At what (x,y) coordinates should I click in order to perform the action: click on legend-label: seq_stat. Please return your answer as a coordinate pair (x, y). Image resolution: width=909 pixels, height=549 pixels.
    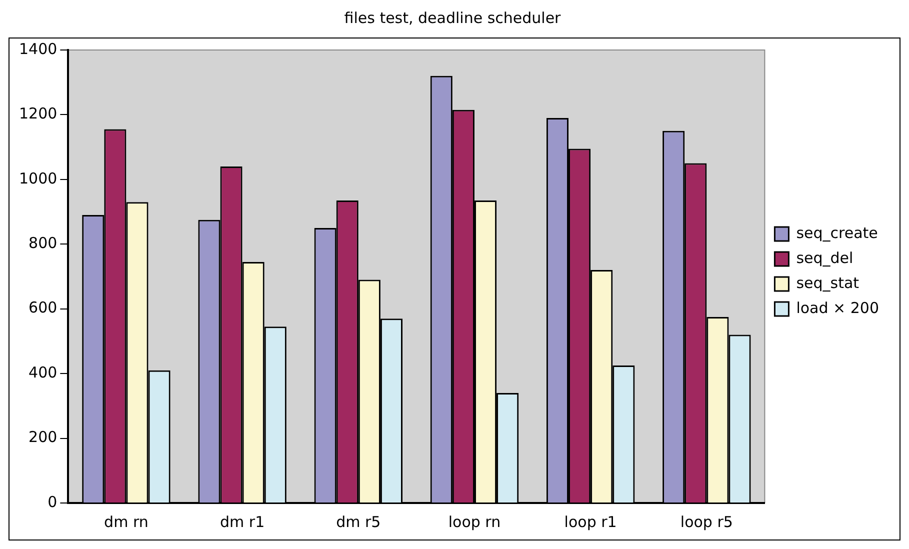
    Looking at the image, I should click on (828, 283).